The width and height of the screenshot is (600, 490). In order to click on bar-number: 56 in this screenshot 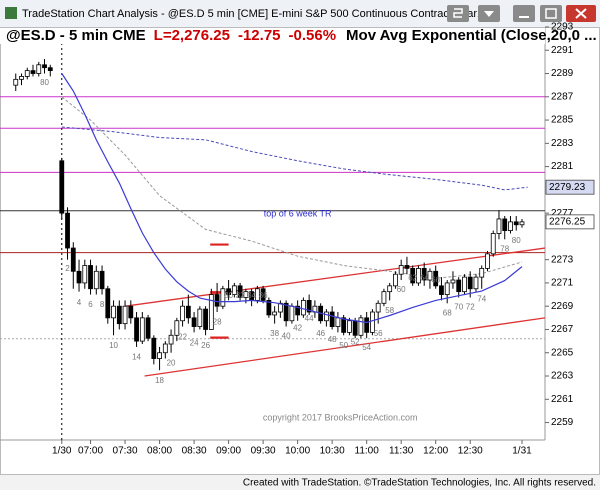, I will do `click(378, 333)`.